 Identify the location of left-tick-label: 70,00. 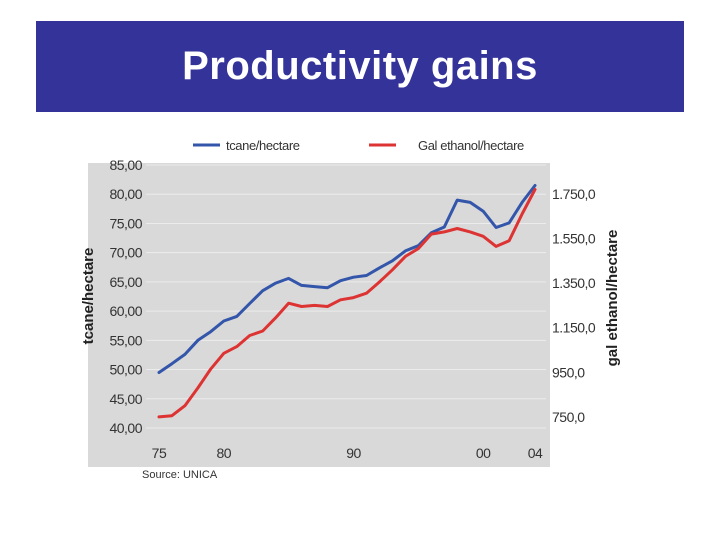
(125, 253).